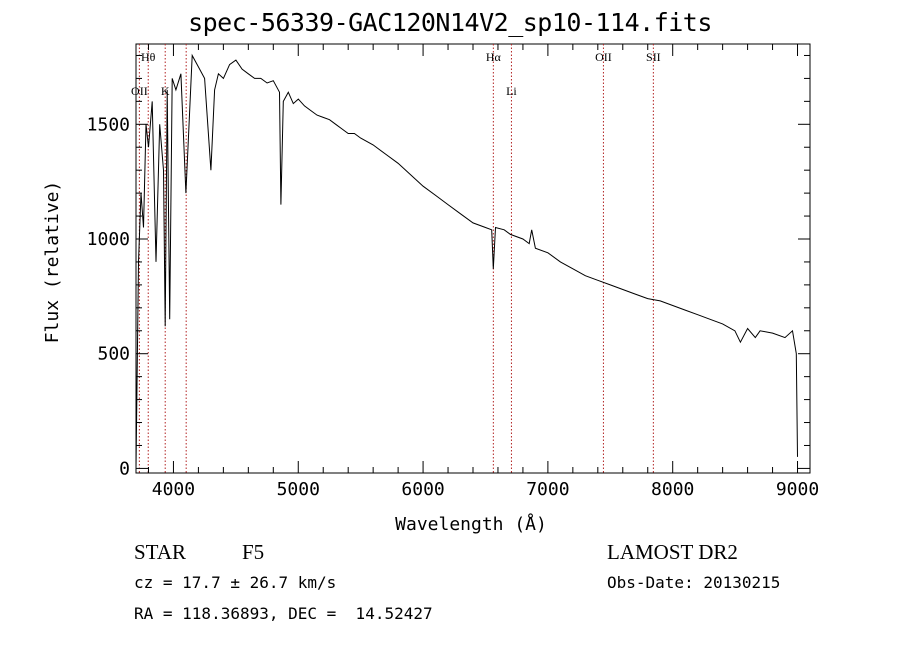  Describe the element at coordinates (165, 91) in the screenshot. I see `spectral-line-label: K` at that location.